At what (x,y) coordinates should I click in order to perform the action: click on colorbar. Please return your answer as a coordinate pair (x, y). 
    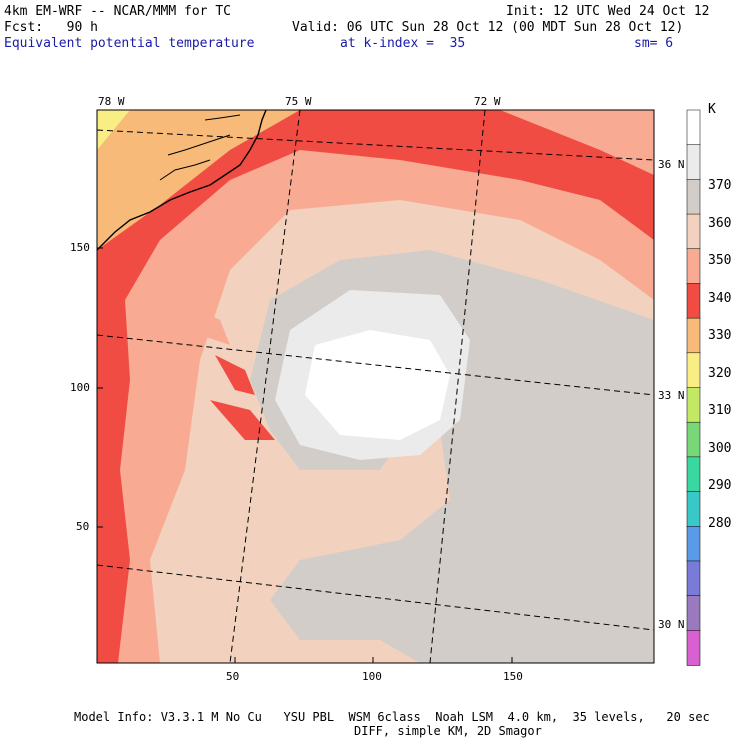
    Looking at the image, I should click on (693, 387).